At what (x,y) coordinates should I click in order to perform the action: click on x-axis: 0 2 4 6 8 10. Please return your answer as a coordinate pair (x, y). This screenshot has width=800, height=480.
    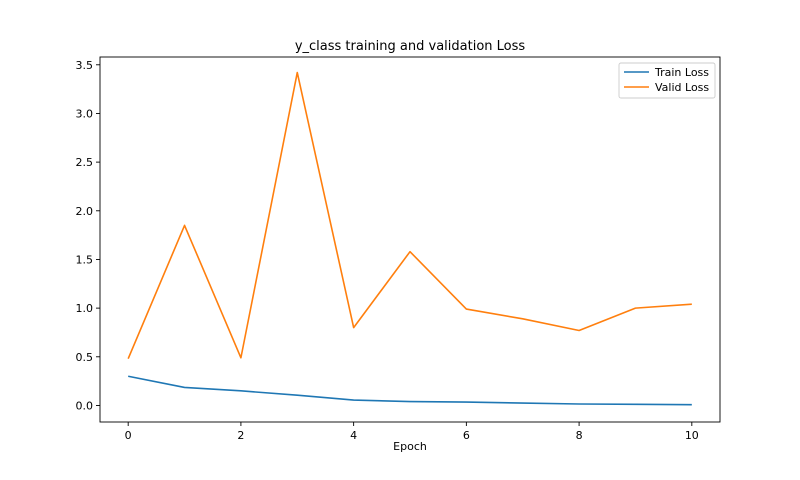
    Looking at the image, I should click on (412, 432).